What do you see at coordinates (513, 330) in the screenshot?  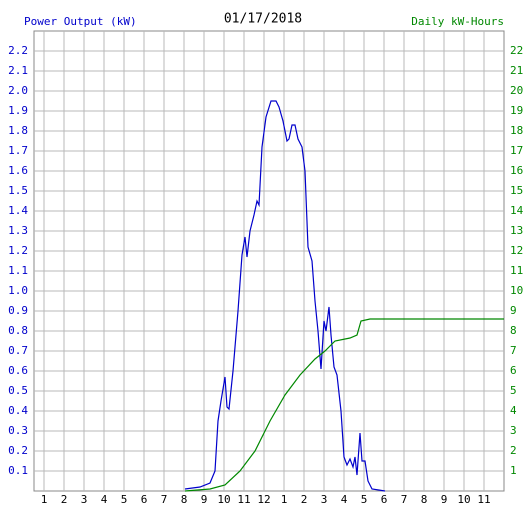 I see `y2-tick-label: 8` at bounding box center [513, 330].